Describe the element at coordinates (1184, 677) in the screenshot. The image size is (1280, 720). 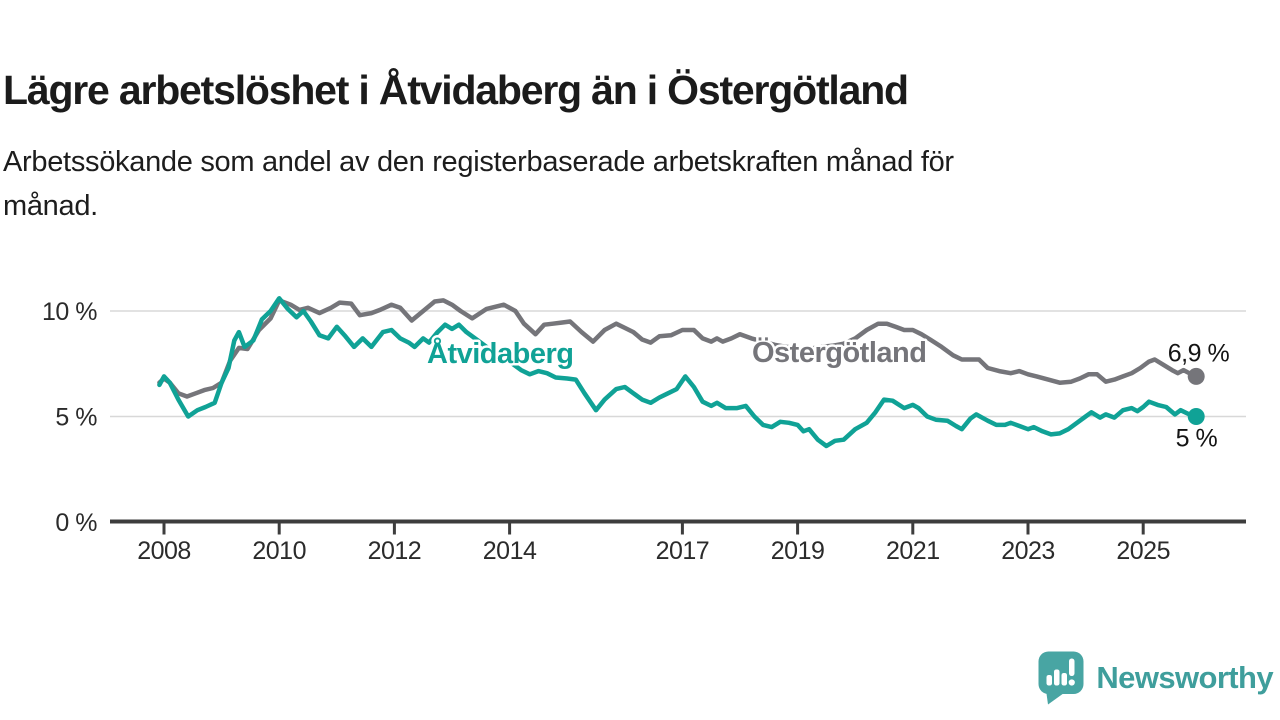
I see `newsworthy-logo-text: Newsworthy` at that location.